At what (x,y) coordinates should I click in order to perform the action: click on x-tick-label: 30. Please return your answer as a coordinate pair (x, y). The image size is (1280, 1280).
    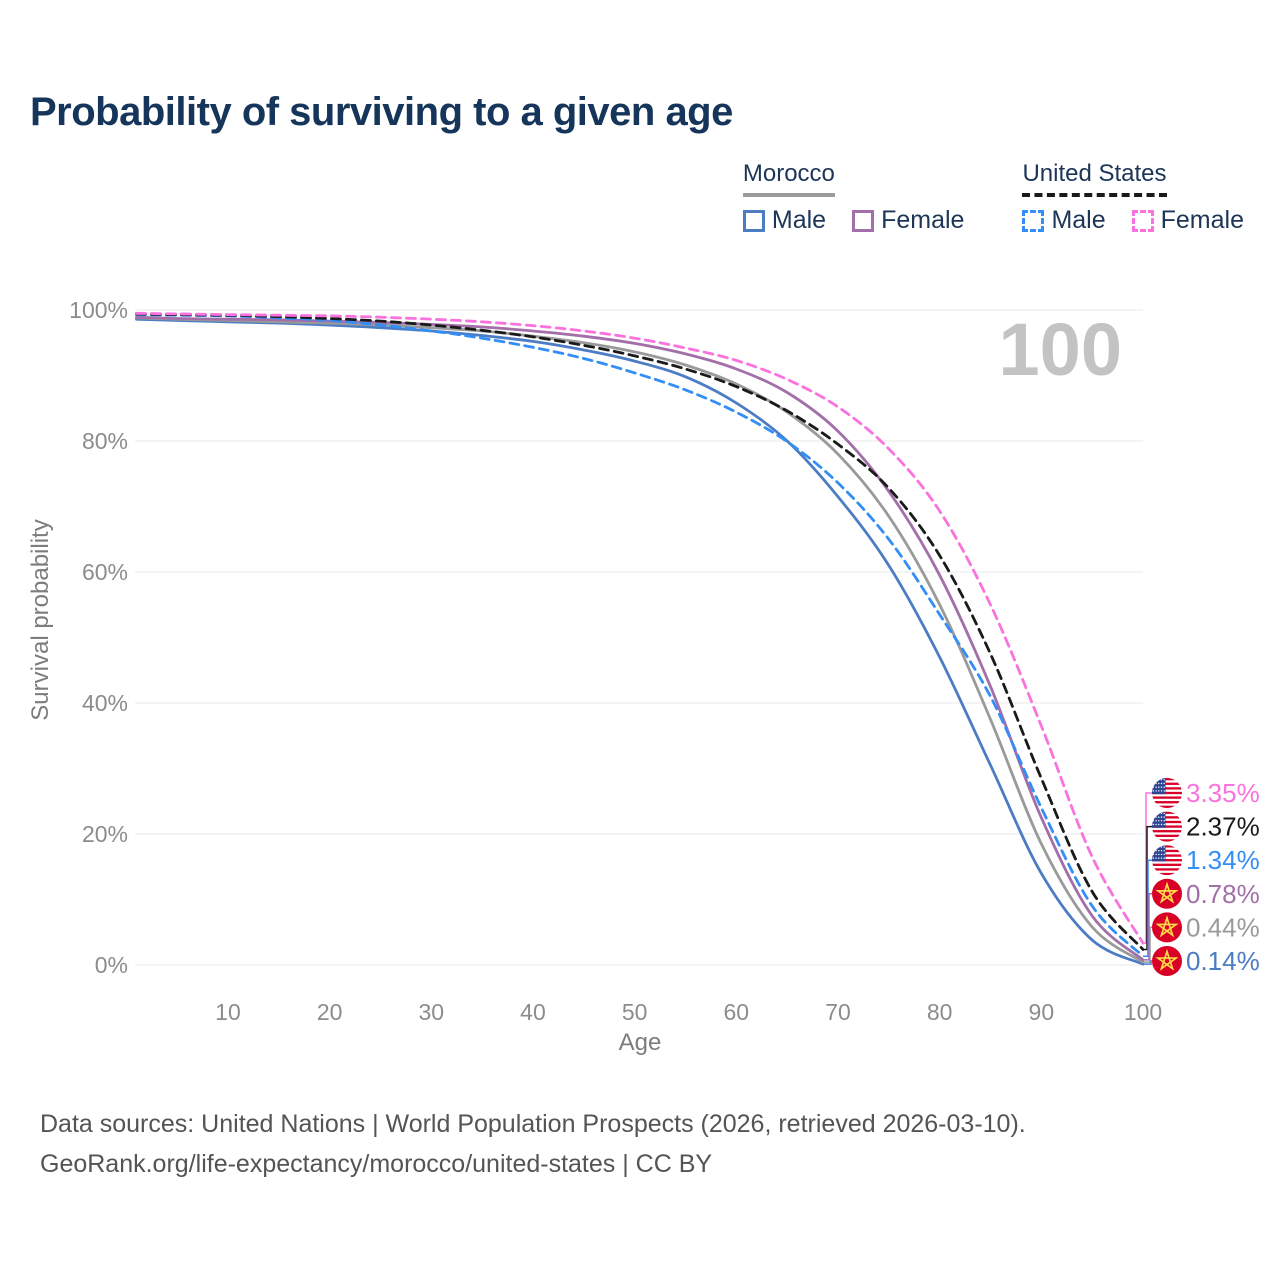
    Looking at the image, I should click on (432, 1012).